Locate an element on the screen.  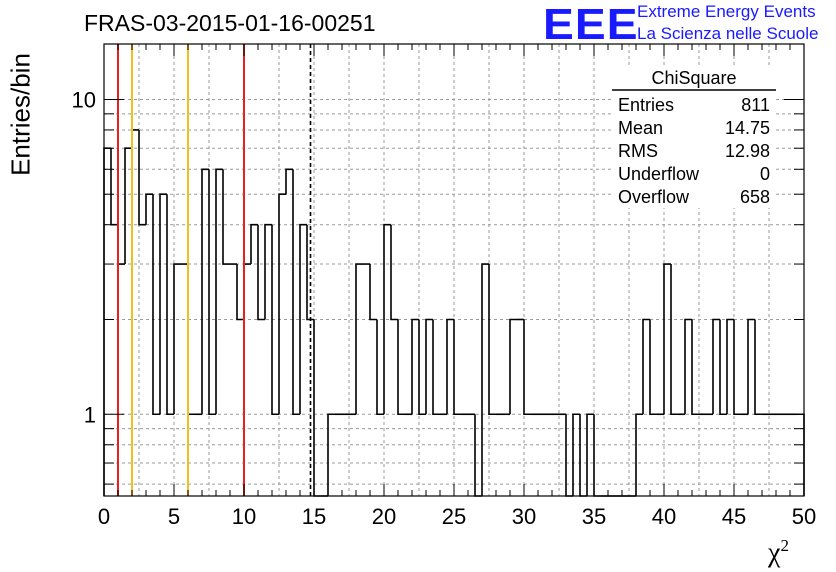
y-axis-label: Entries/bin is located at coordinates (20, 114).